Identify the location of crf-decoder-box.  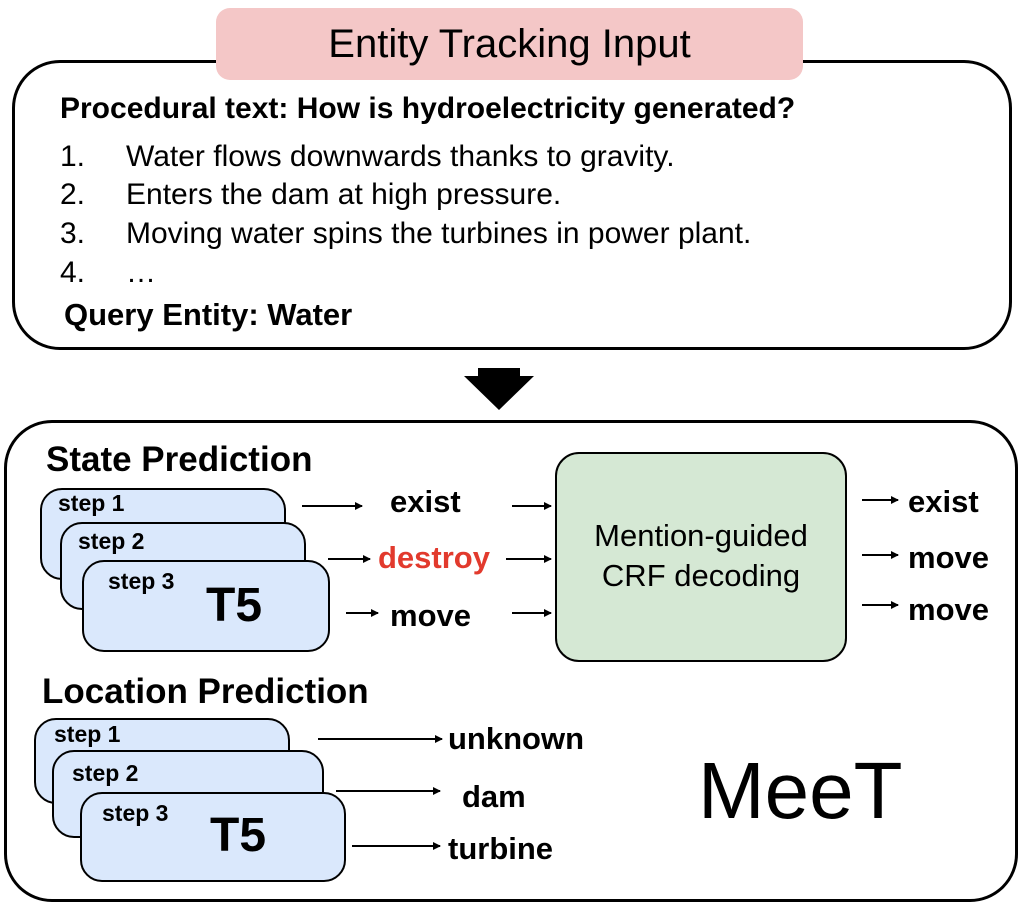
(701, 557).